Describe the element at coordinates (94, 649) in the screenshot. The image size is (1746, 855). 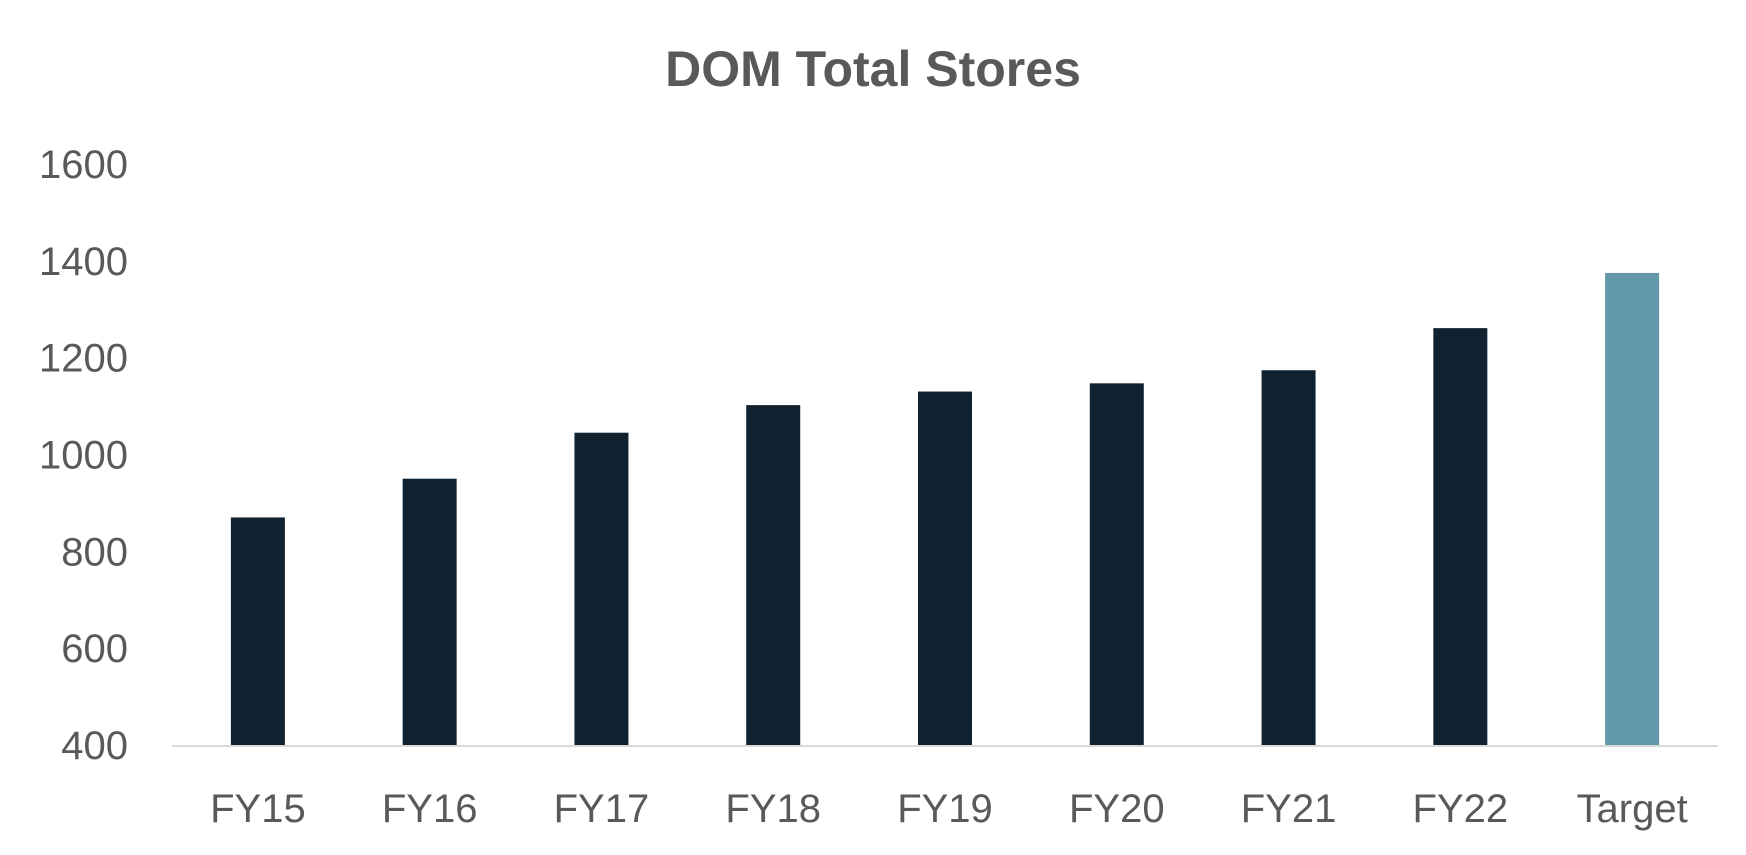
I see `y-tick-label-600: 600` at that location.